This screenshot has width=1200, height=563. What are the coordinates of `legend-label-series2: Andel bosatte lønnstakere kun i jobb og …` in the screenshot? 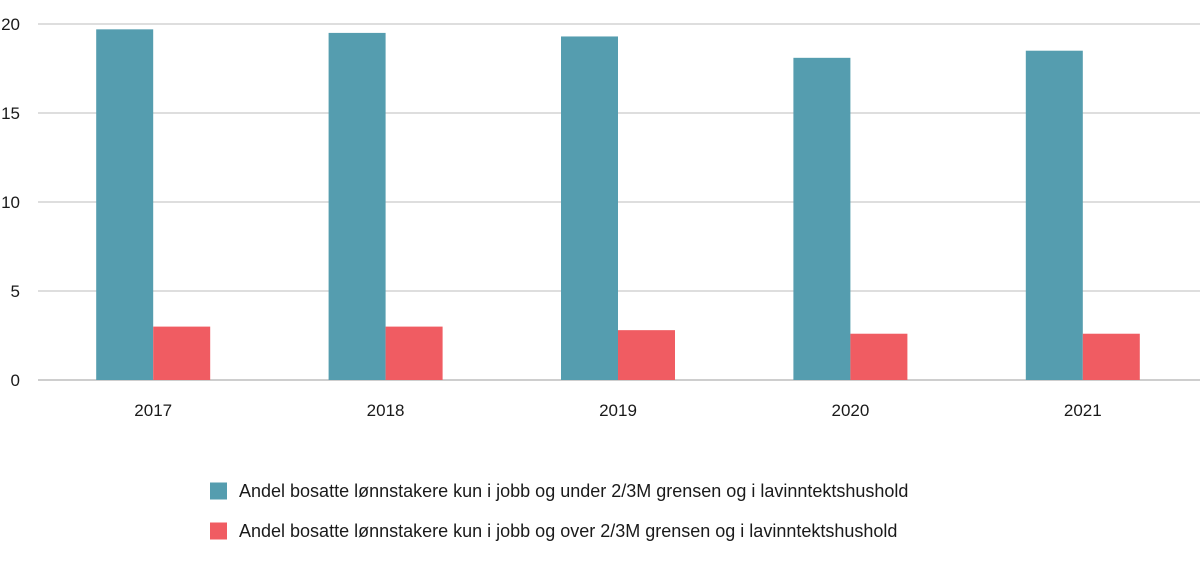 It's located at (568, 531).